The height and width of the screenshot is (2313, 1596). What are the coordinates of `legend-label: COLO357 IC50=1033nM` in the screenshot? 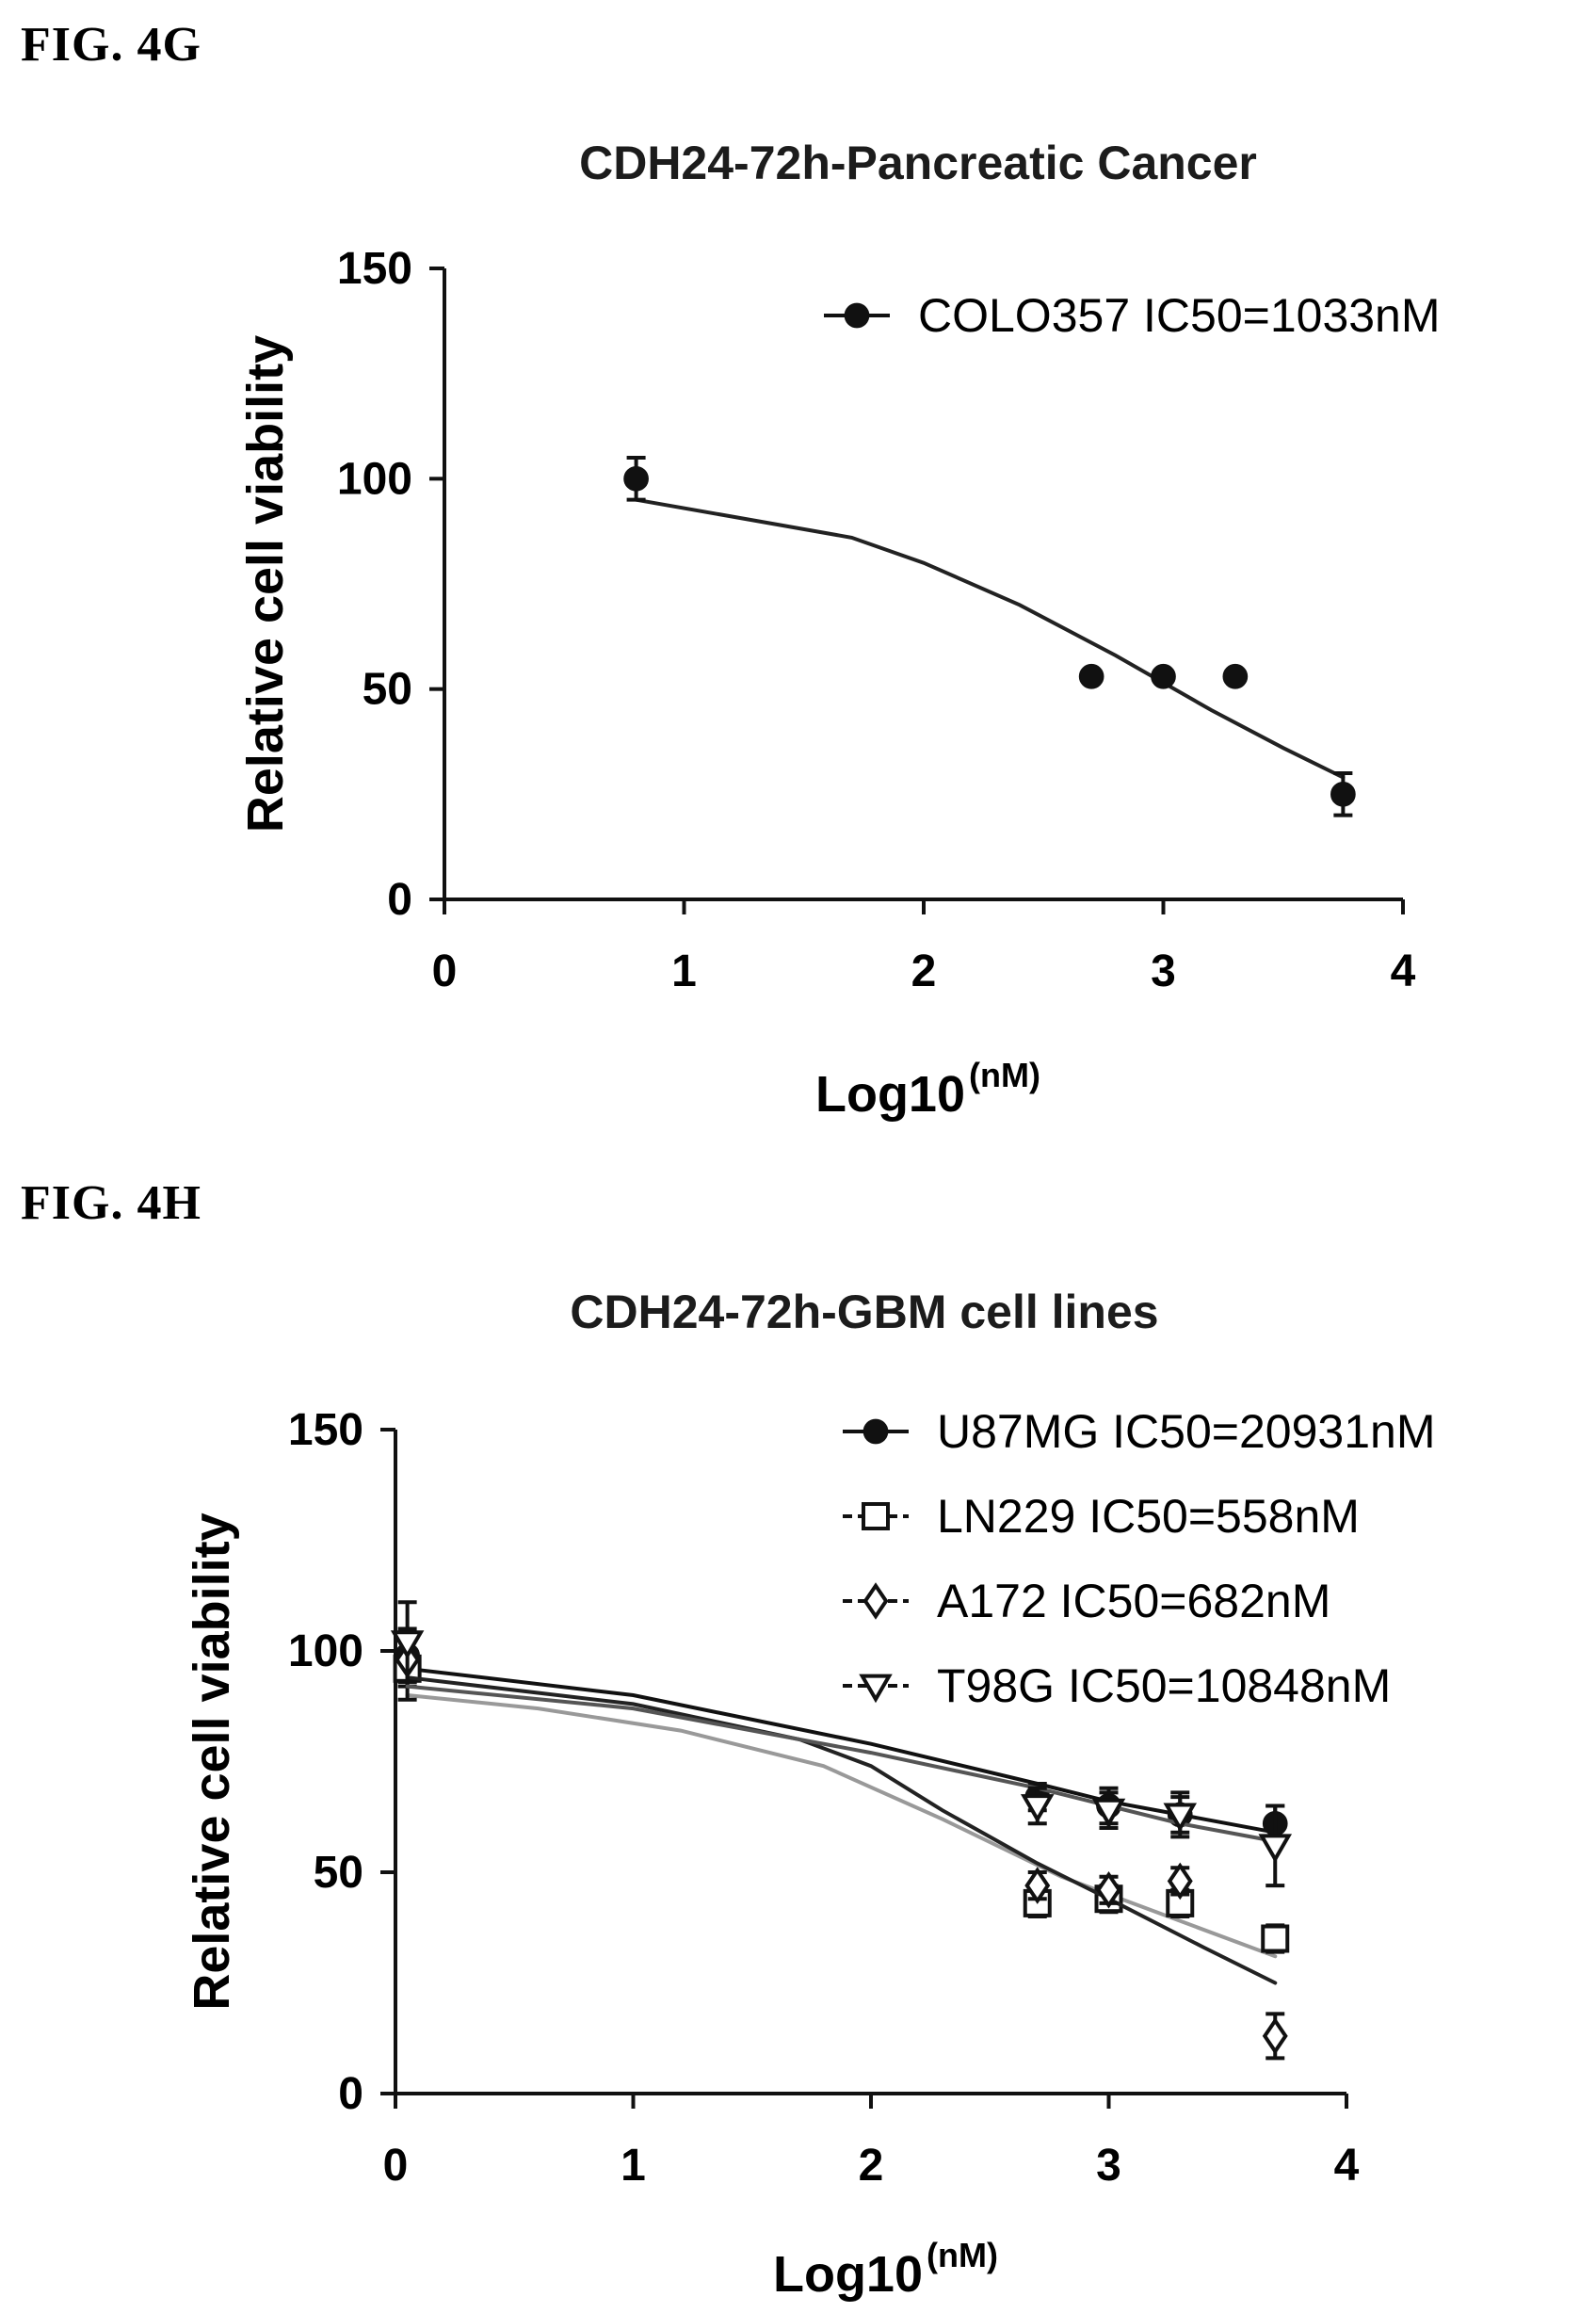 It's located at (1179, 315).